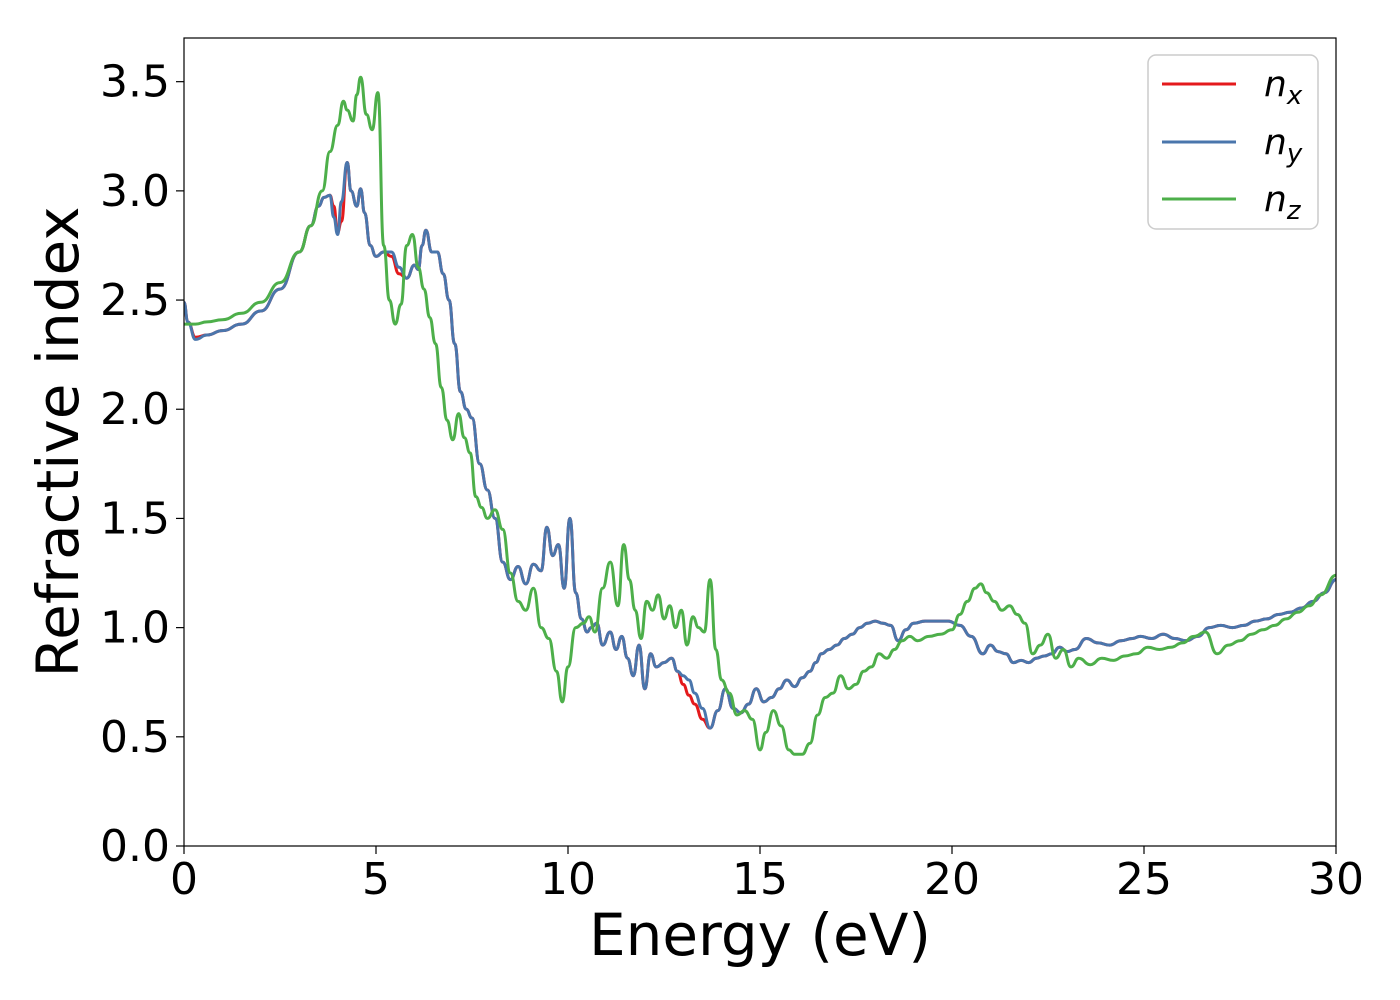 Image resolution: width=1400 pixels, height=1000 pixels. I want to click on y-tick-label: 3.5, so click(135, 82).